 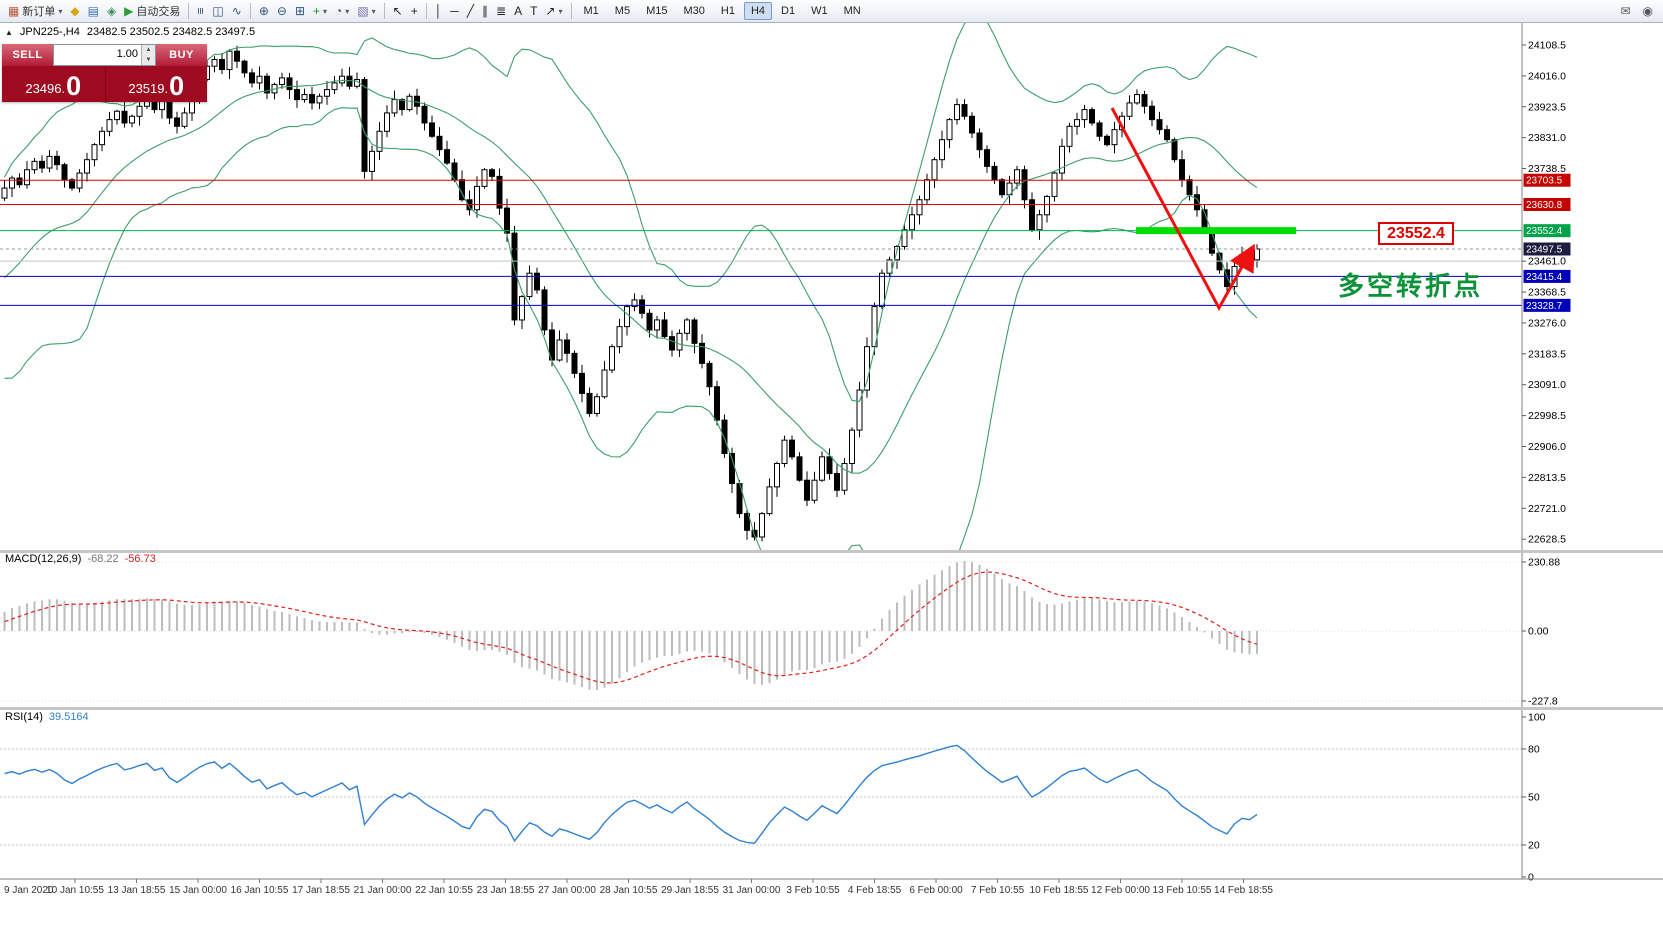 I want to click on bar-chart-button: ≡, so click(x=200, y=11).